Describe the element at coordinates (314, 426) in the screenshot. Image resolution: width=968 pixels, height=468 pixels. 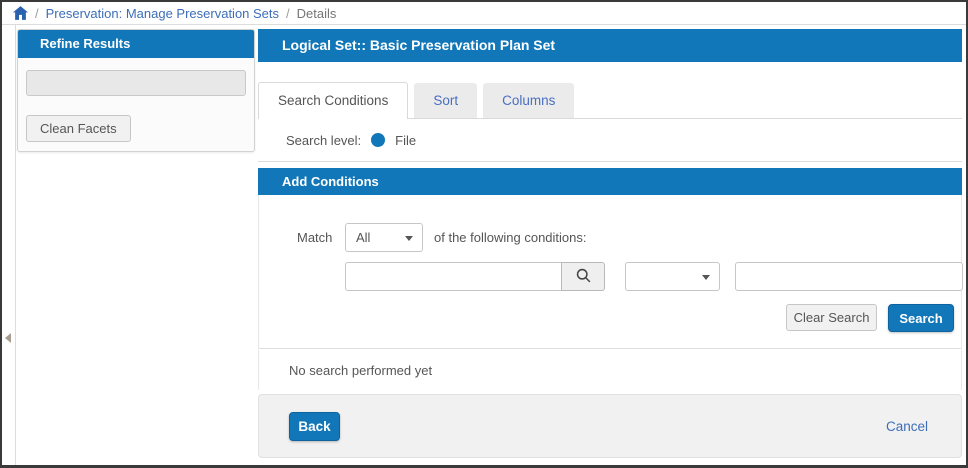
I see `back-button: Back` at that location.